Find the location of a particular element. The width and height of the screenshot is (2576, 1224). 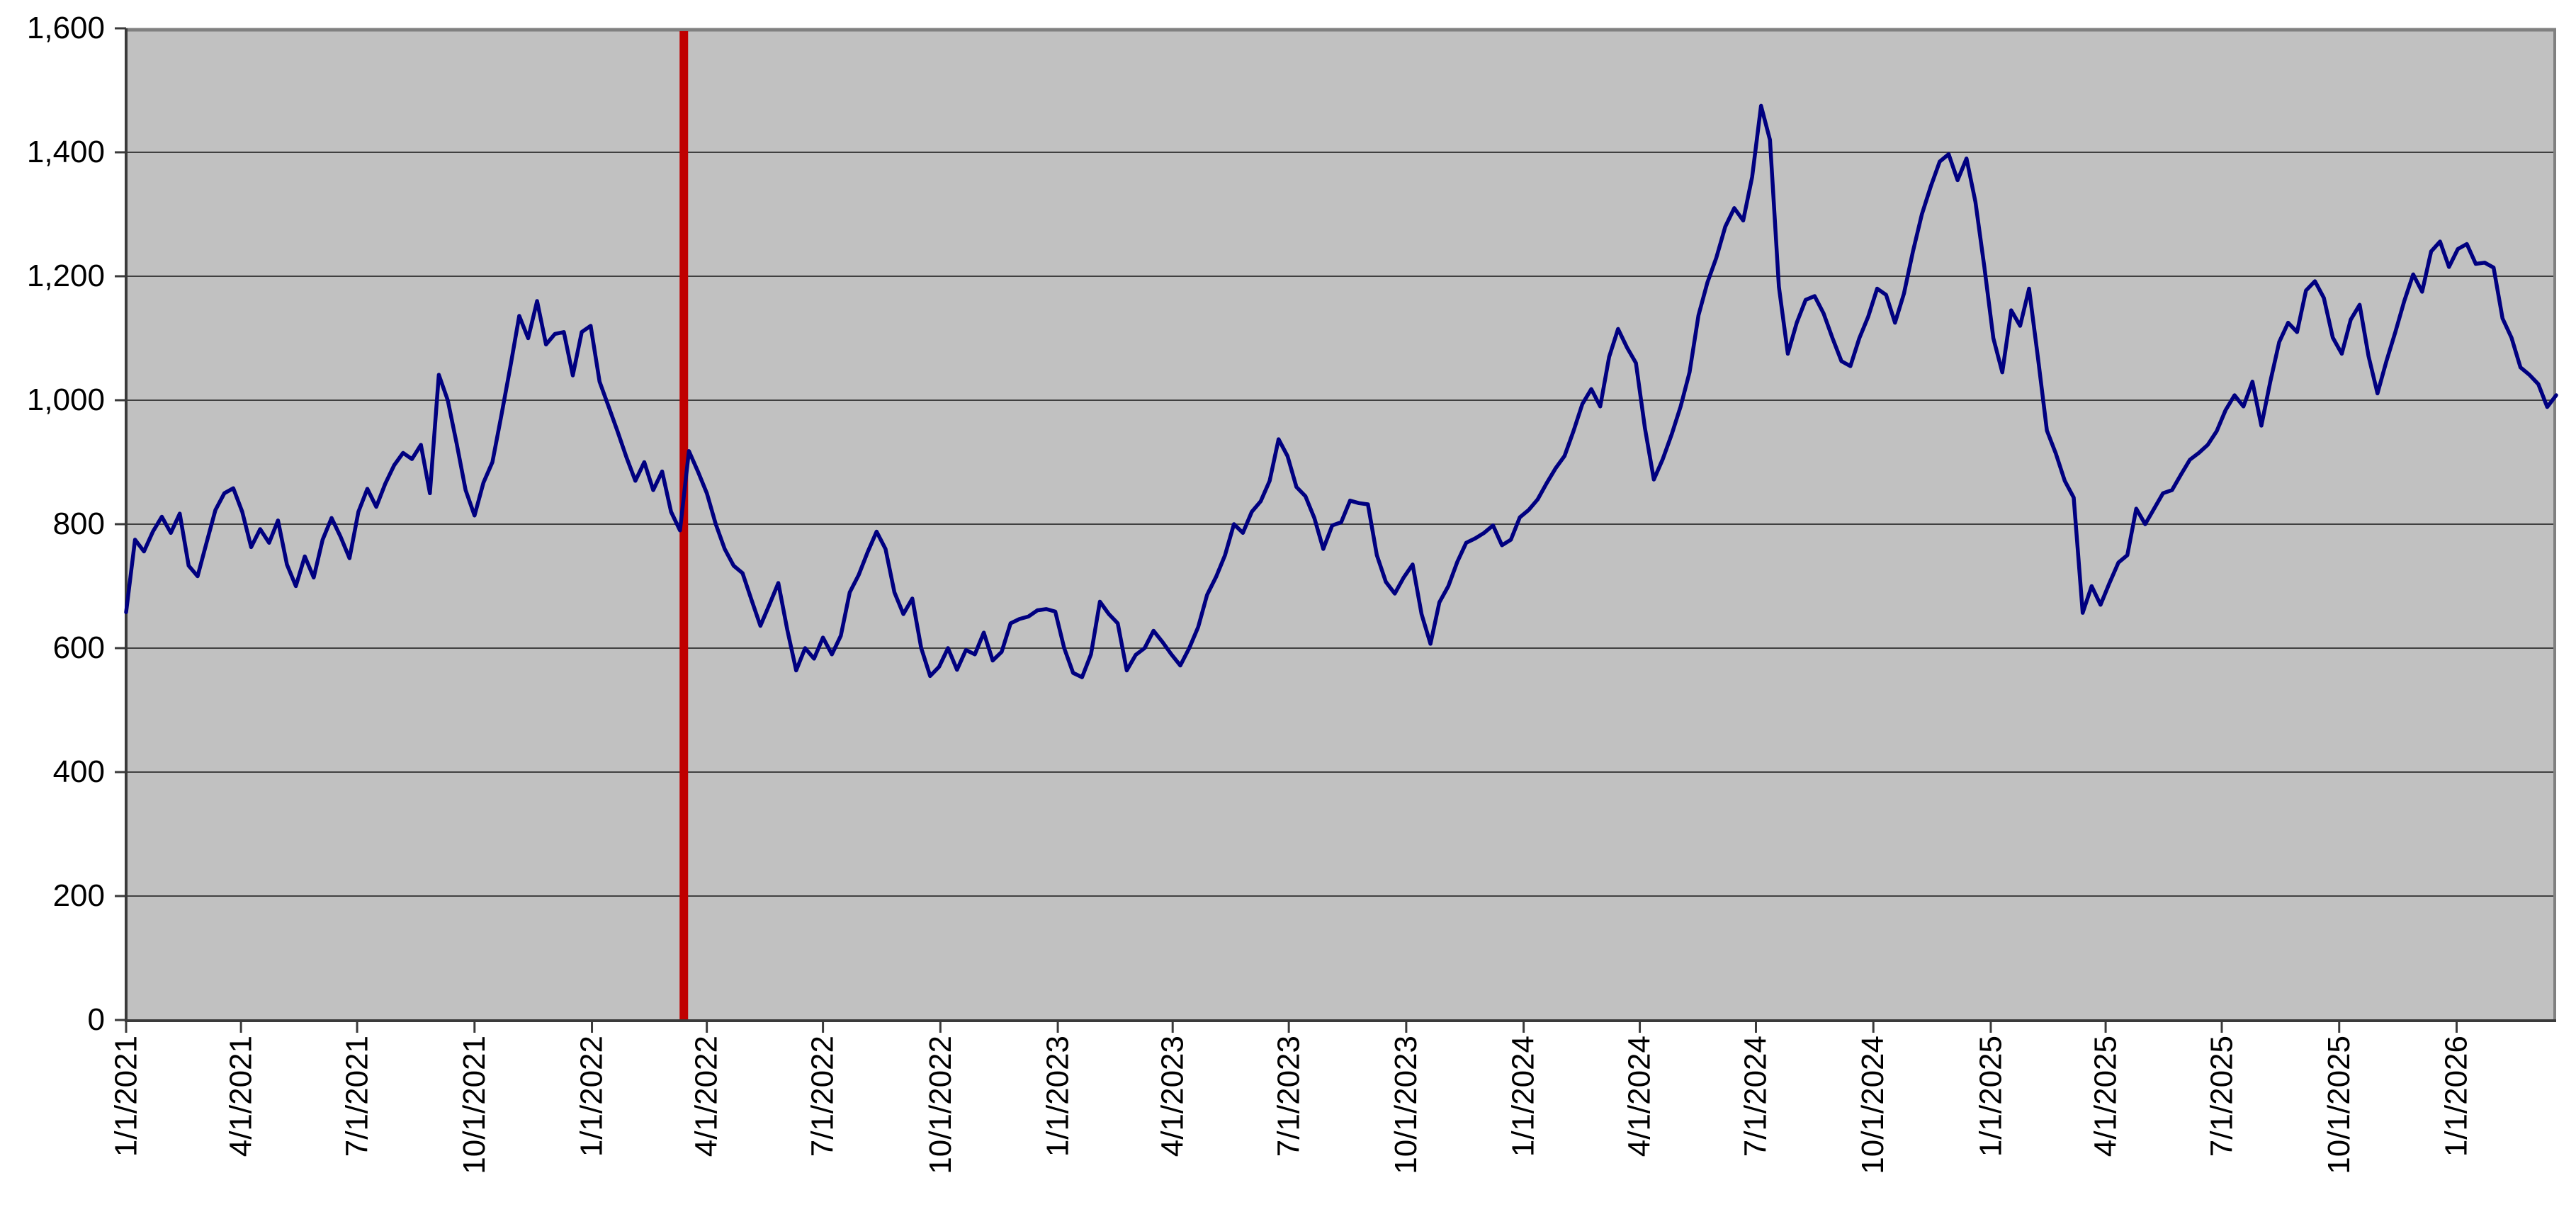

y-axis-label: 400 is located at coordinates (78, 772).